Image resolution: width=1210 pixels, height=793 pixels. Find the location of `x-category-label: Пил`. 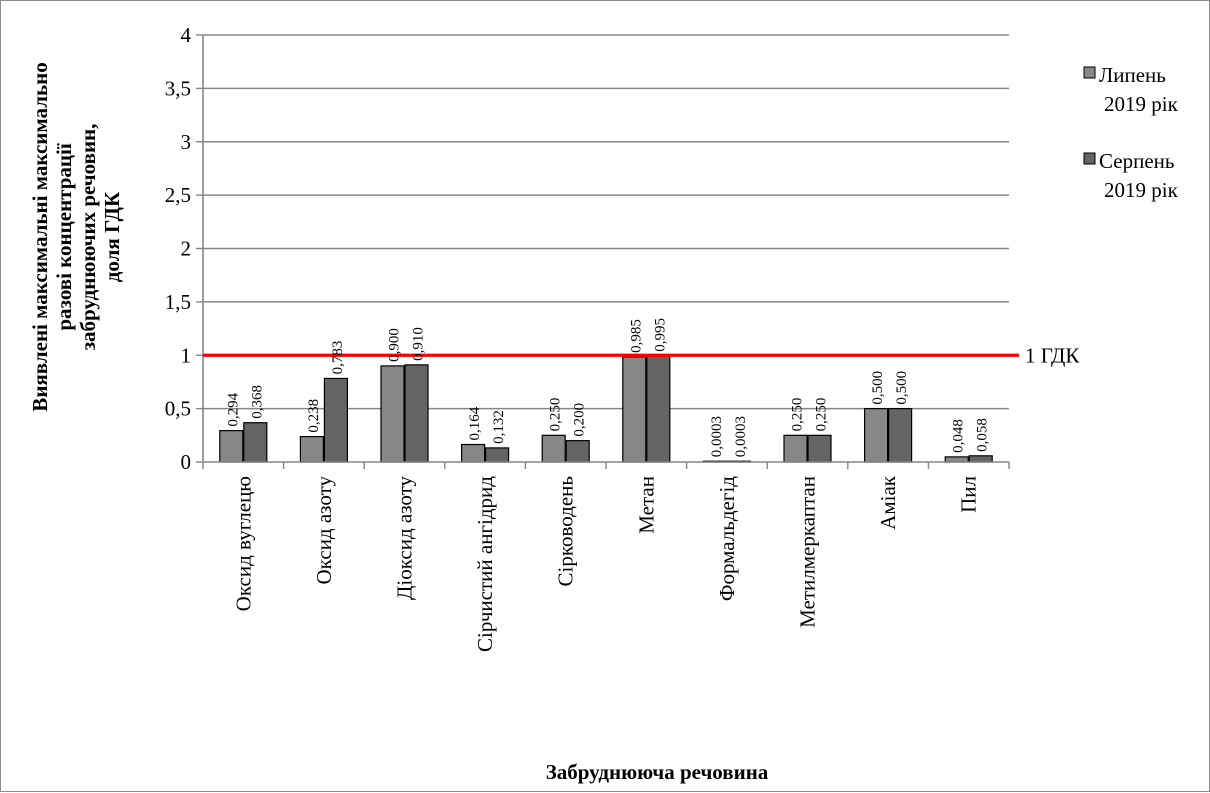

x-category-label: Пил is located at coordinates (969, 494).